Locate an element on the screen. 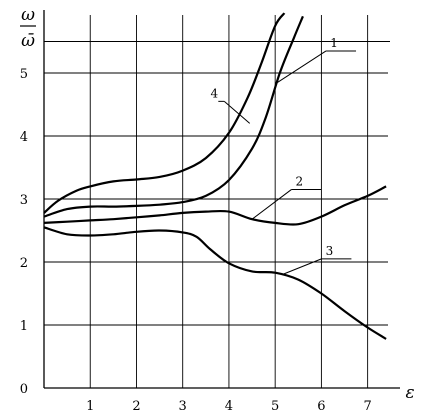  curve-label-4: 4 is located at coordinates (214, 93).